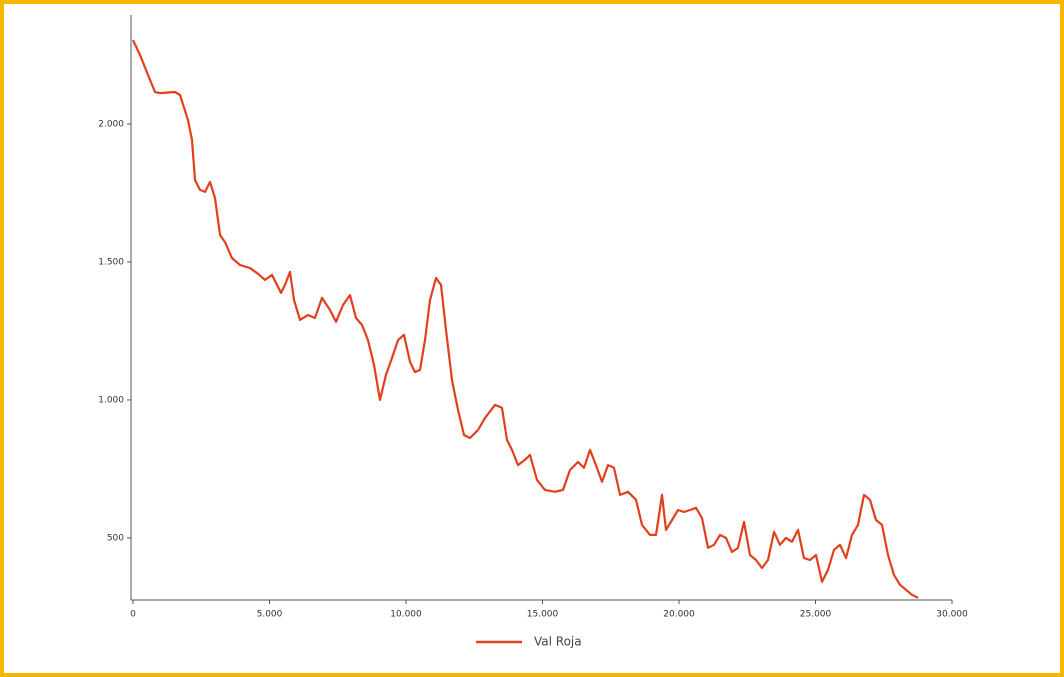 Image resolution: width=1064 pixels, height=677 pixels. Describe the element at coordinates (816, 615) in the screenshot. I see `x-tick-label: 25.000` at that location.